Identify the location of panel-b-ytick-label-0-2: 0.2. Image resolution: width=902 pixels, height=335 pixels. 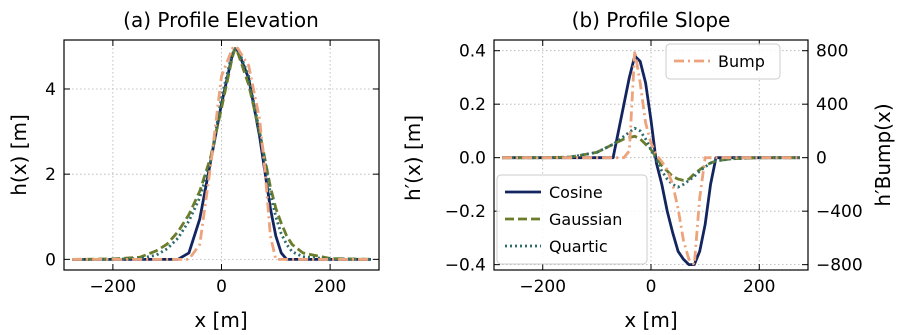
(472, 105).